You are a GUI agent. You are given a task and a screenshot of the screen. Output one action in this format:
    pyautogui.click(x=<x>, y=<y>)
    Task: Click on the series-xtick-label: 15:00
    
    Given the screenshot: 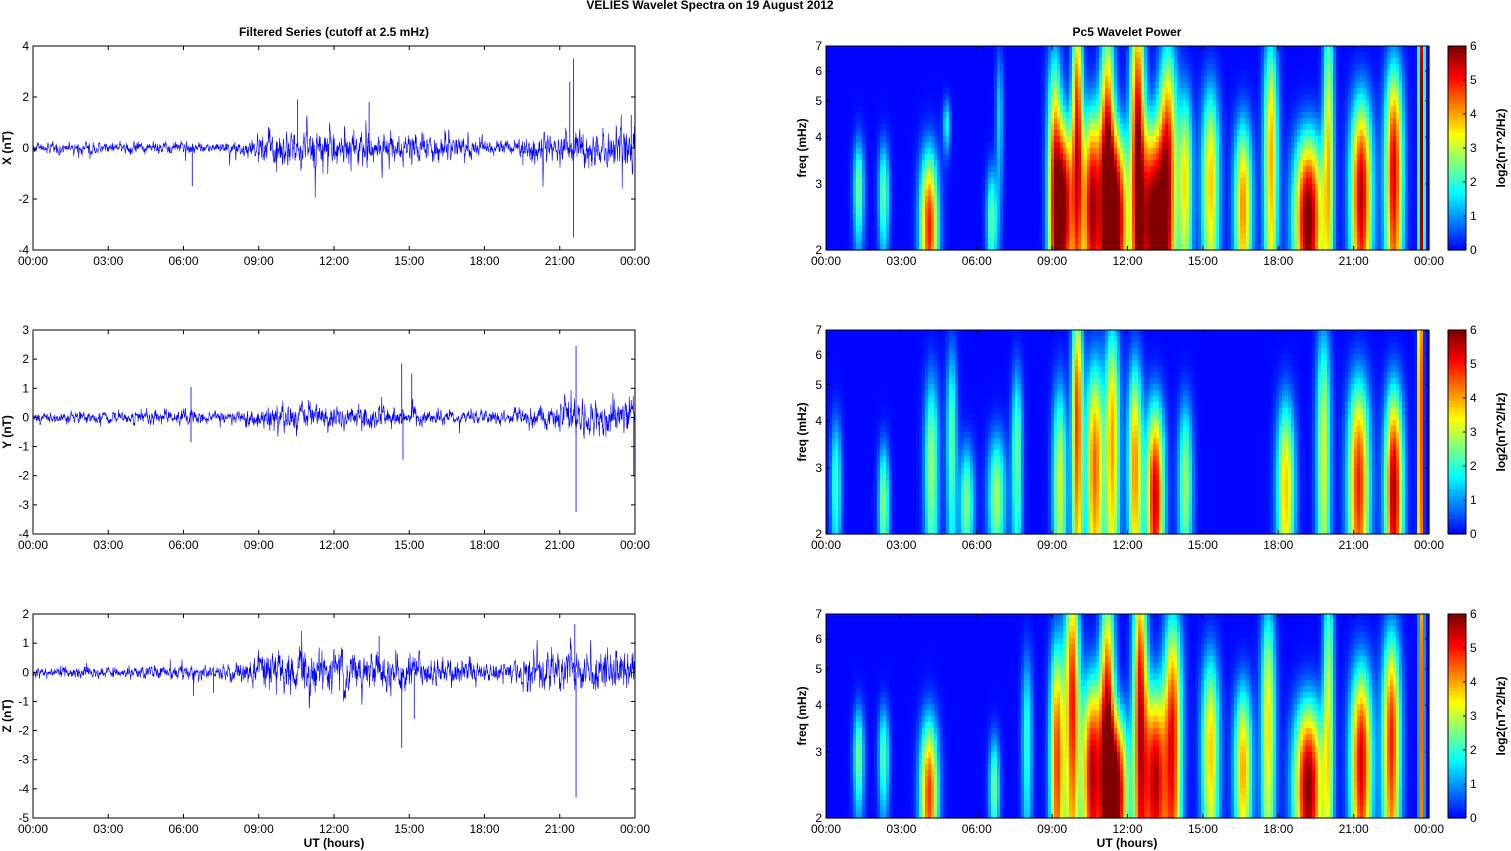 What is the action you would take?
    pyautogui.click(x=409, y=545)
    